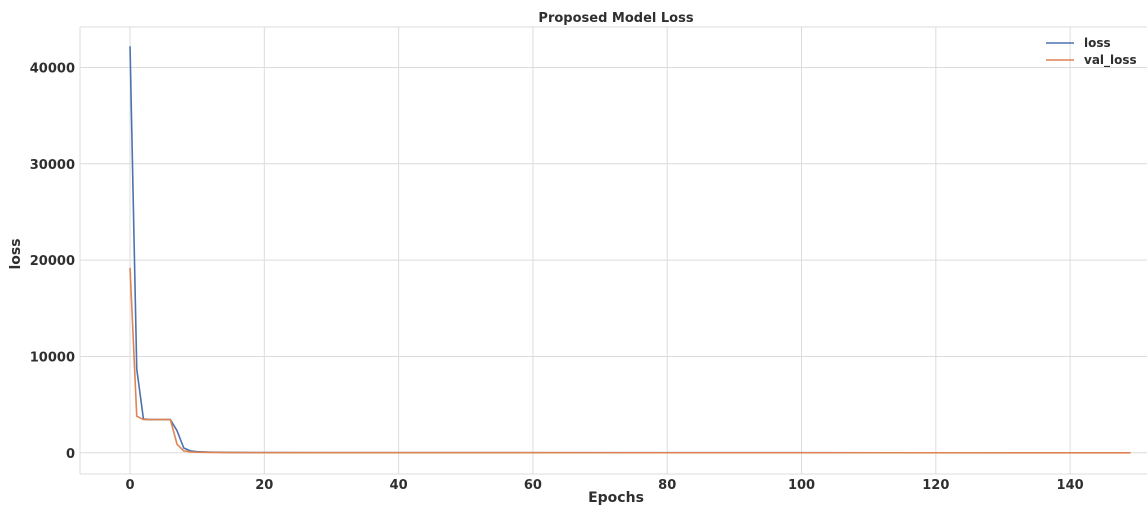 The image size is (1147, 508). I want to click on x-tick-label: 60, so click(533, 485).